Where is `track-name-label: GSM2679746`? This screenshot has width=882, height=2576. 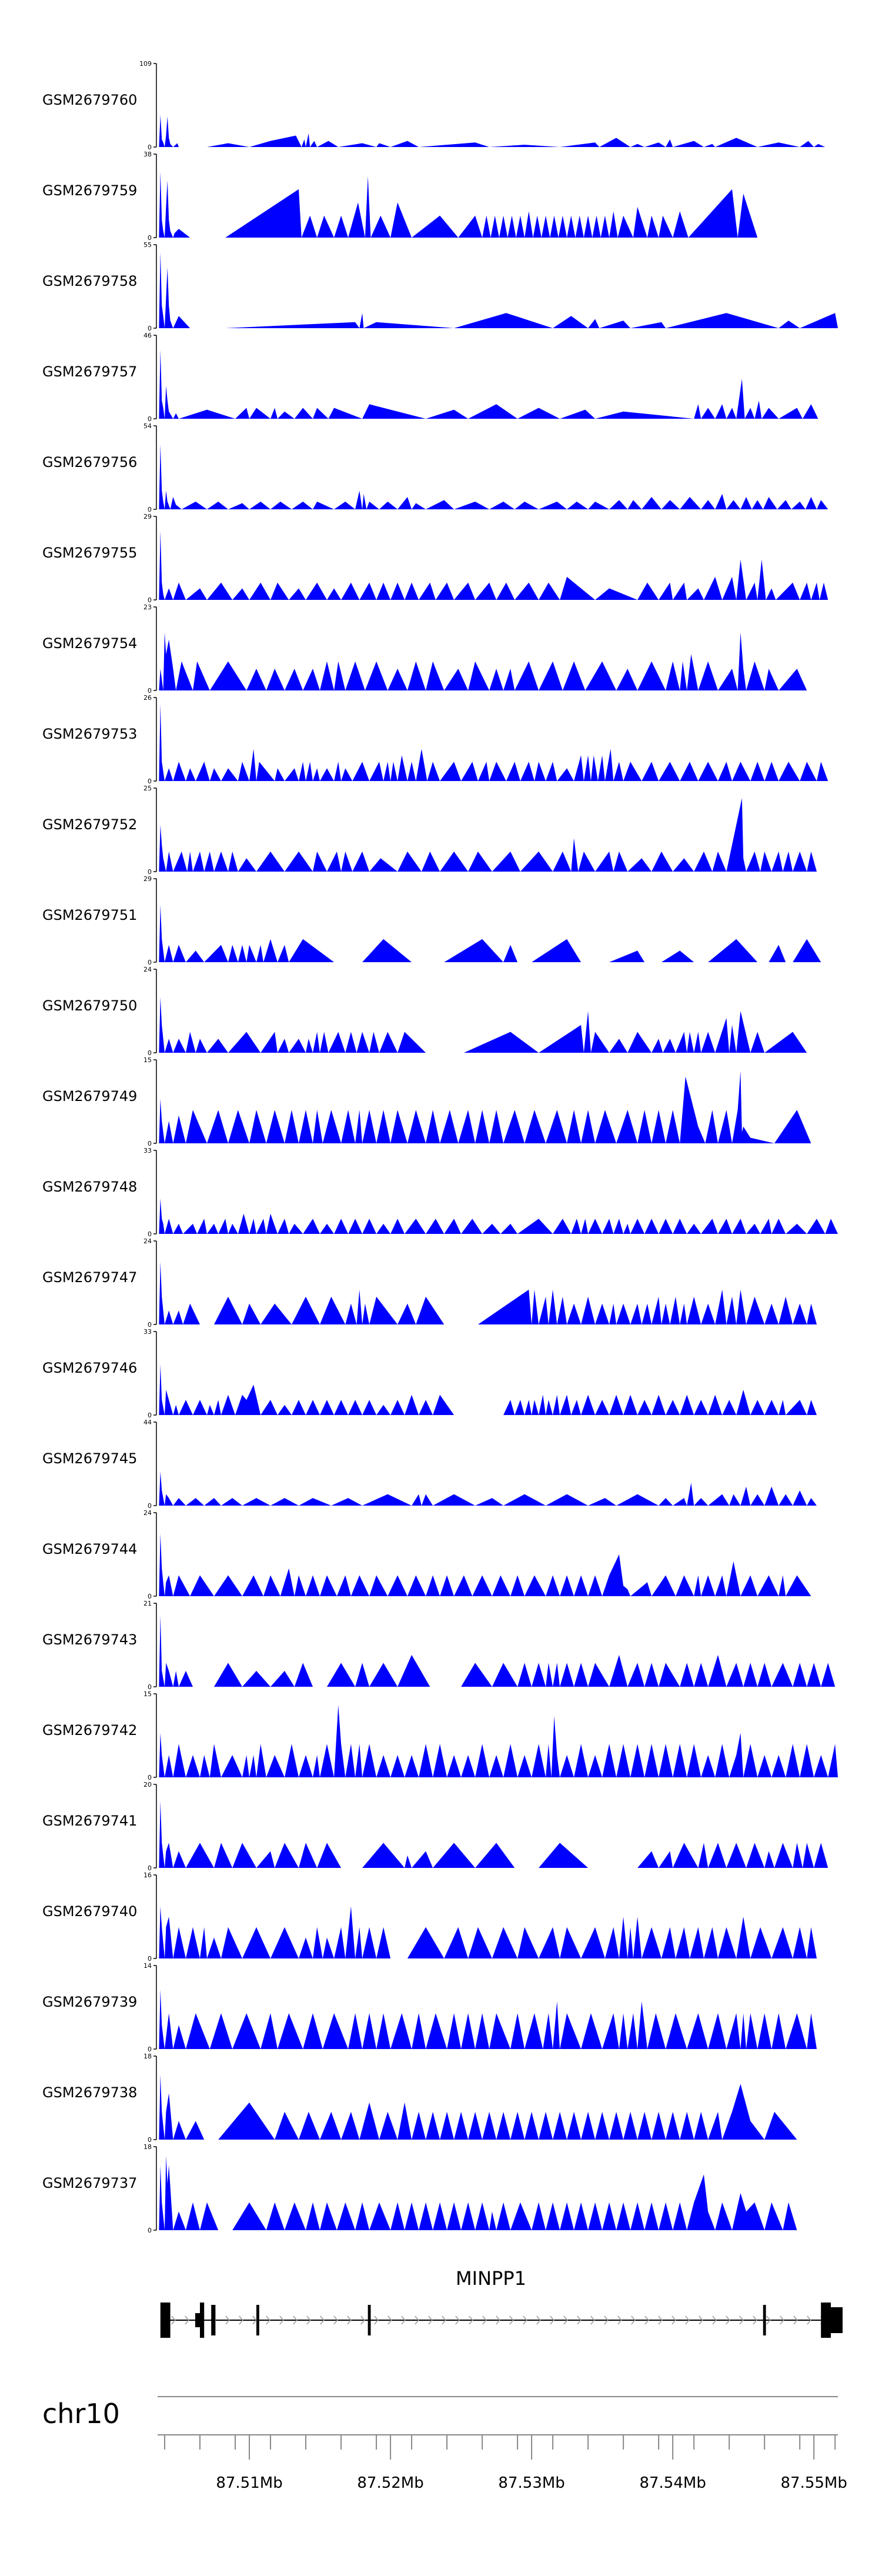 track-name-label: GSM2679746 is located at coordinates (89, 1368).